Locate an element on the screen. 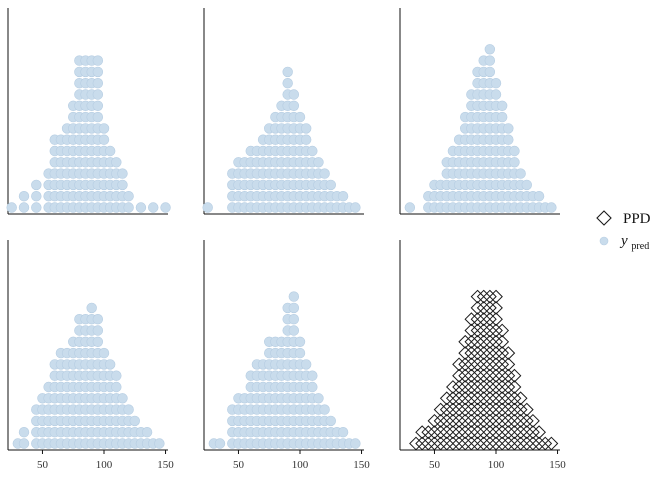 This screenshot has height=480, width=672. x-tick-label: 50 is located at coordinates (43, 465).